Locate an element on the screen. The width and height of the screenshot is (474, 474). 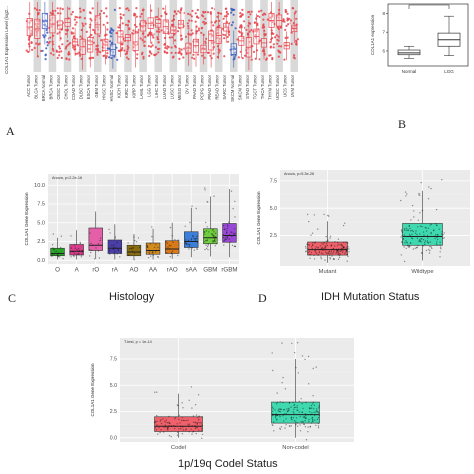
x-tick-label: A is located at coordinates (77, 270).